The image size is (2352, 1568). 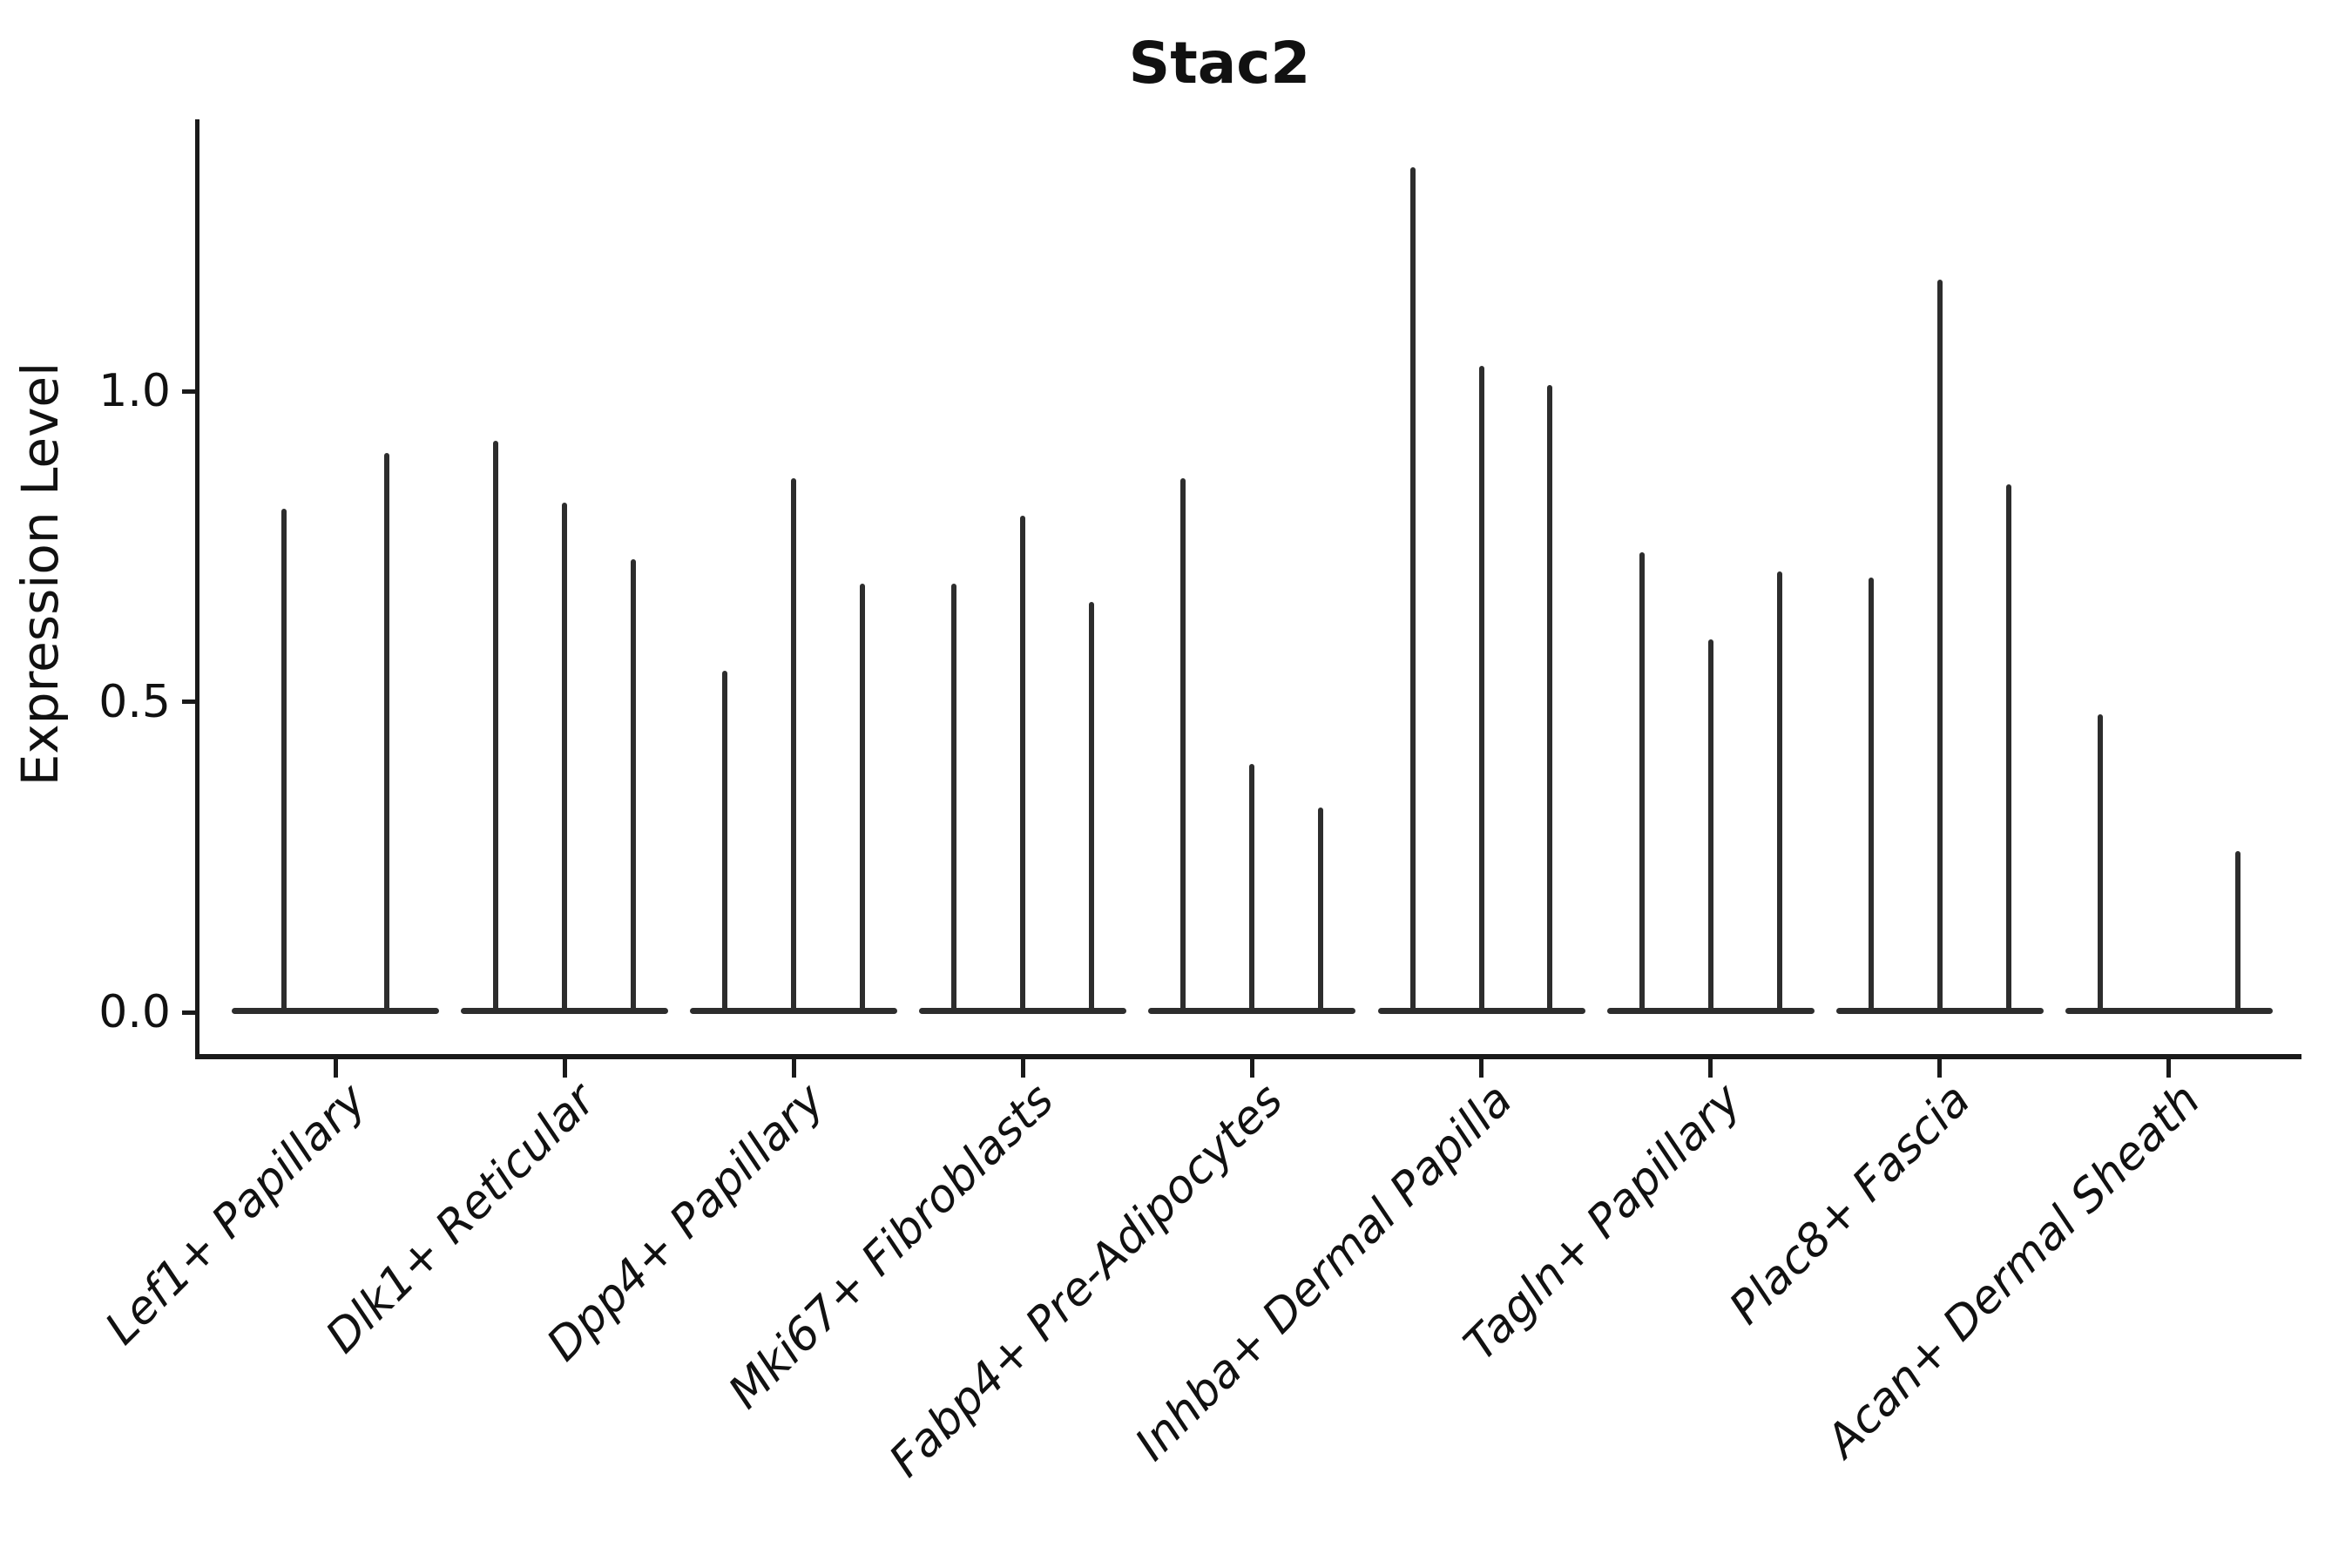 What do you see at coordinates (1248, 1056) in the screenshot?
I see `x-axis-spine` at bounding box center [1248, 1056].